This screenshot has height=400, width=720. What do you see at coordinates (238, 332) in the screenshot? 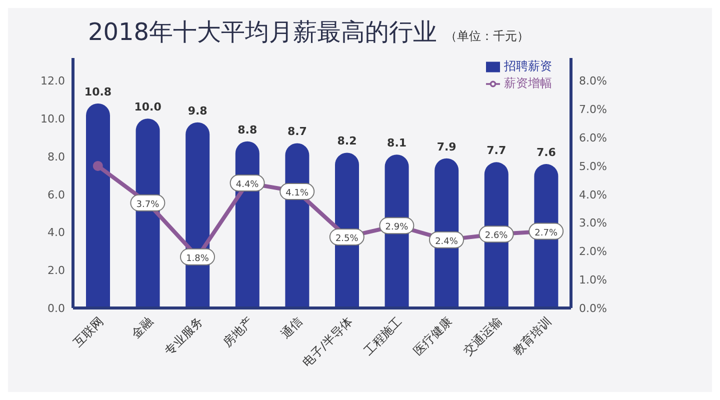
I see `x-tick-label: 房地产` at bounding box center [238, 332].